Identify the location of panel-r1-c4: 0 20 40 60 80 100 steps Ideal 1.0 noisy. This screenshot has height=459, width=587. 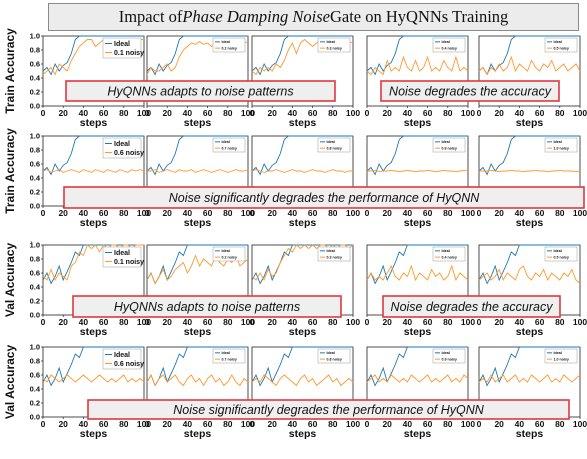
(532, 182).